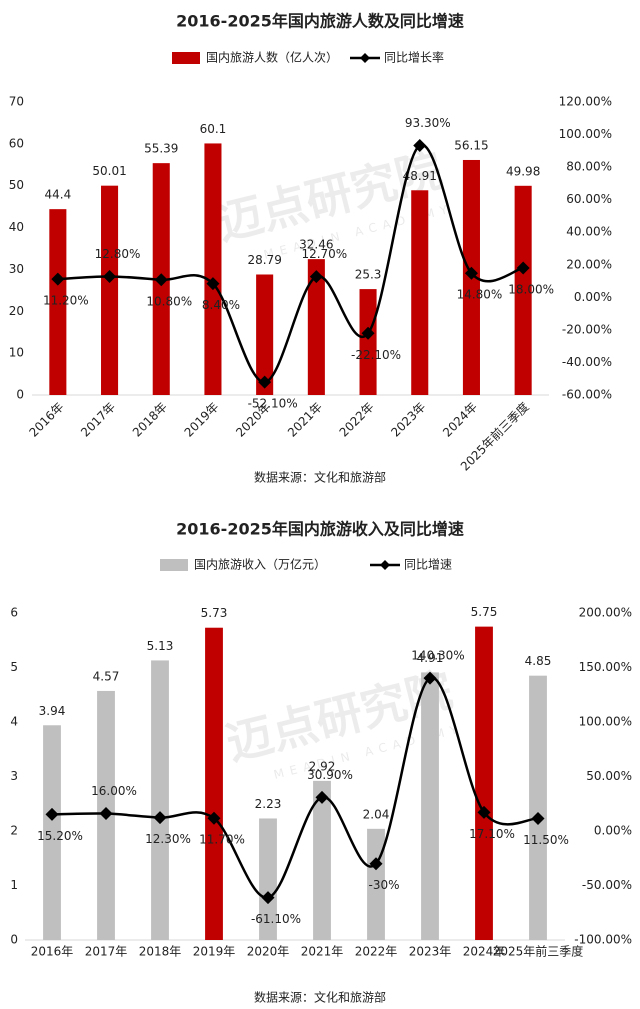 The height and width of the screenshot is (1009, 640). I want to click on x-tick-label: 2023年, so click(408, 420).